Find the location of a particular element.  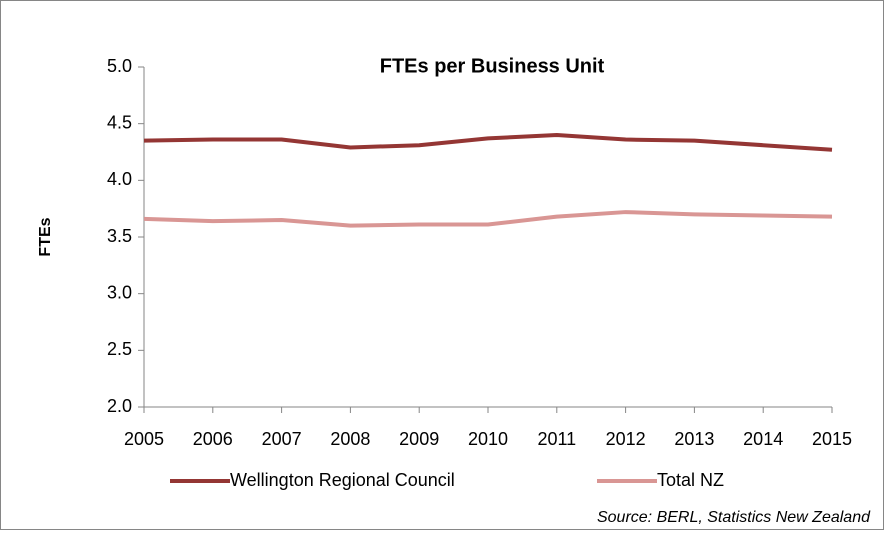

x-tick-label: 2011 is located at coordinates (556, 439).